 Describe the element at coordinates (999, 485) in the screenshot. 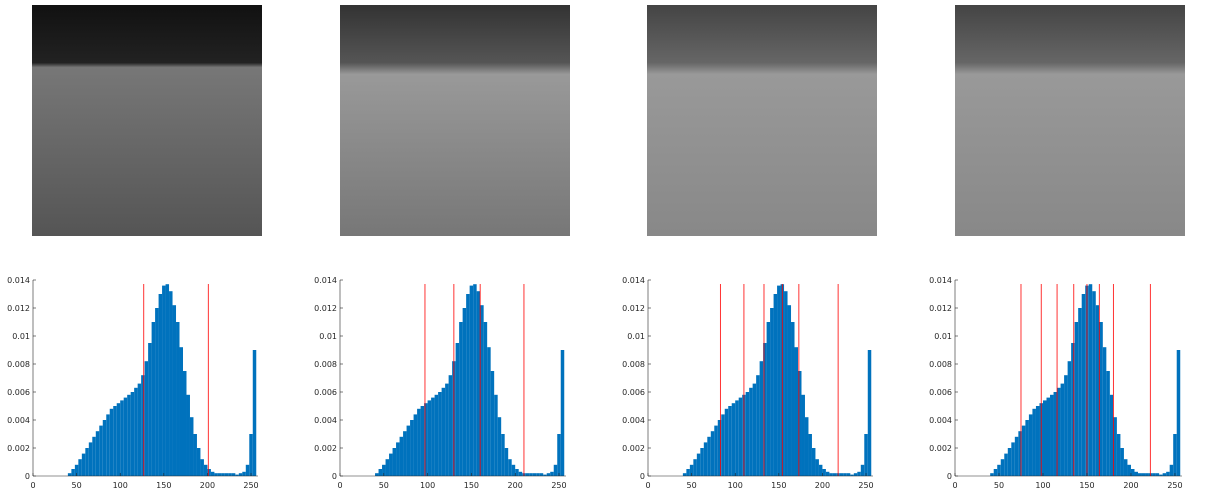

I see `x-tick-label: 50` at that location.